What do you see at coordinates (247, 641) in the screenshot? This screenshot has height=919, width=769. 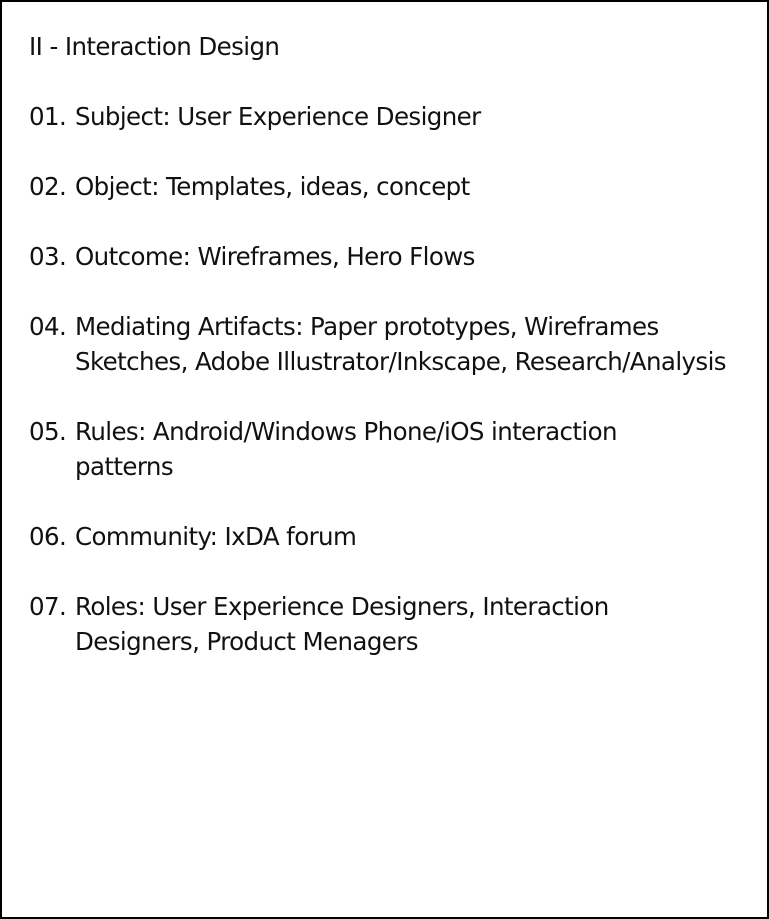 I see `item-text-line: Designers, Product Menagers` at bounding box center [247, 641].